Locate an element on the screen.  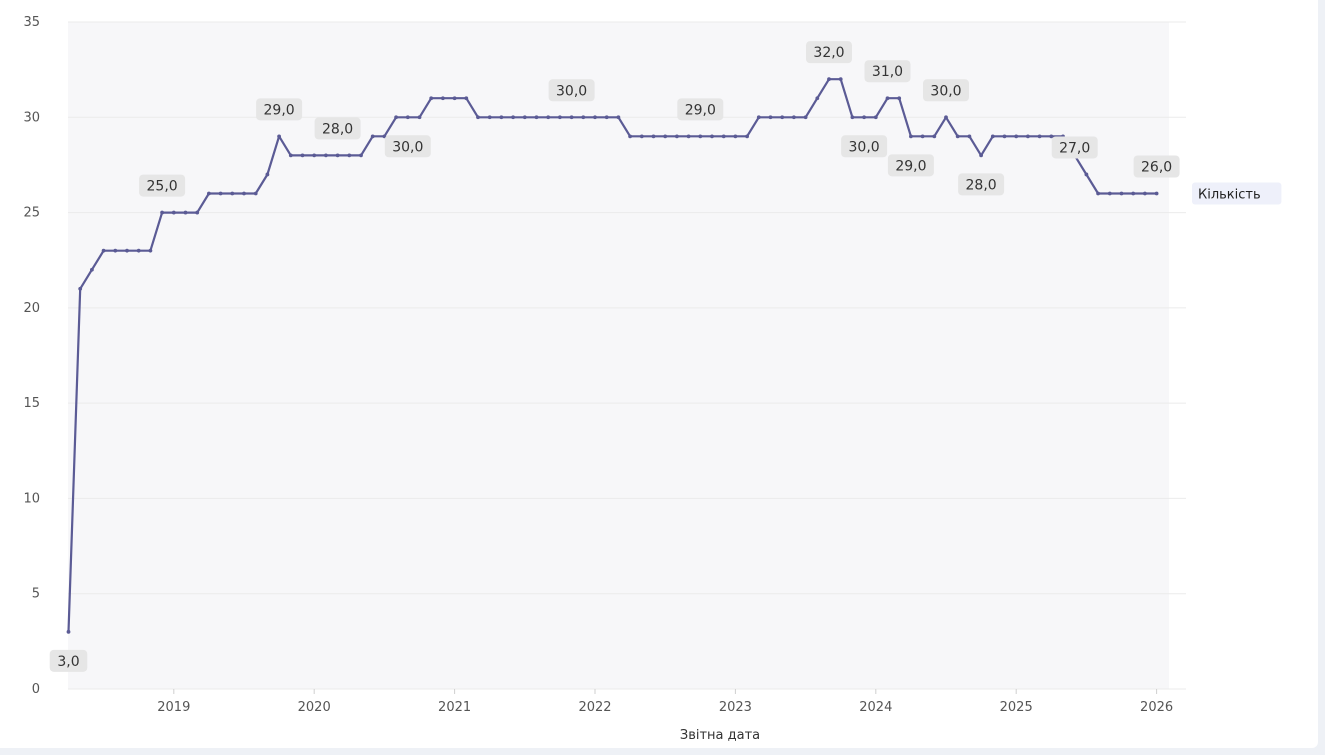
legend-box is located at coordinates (1237, 193).